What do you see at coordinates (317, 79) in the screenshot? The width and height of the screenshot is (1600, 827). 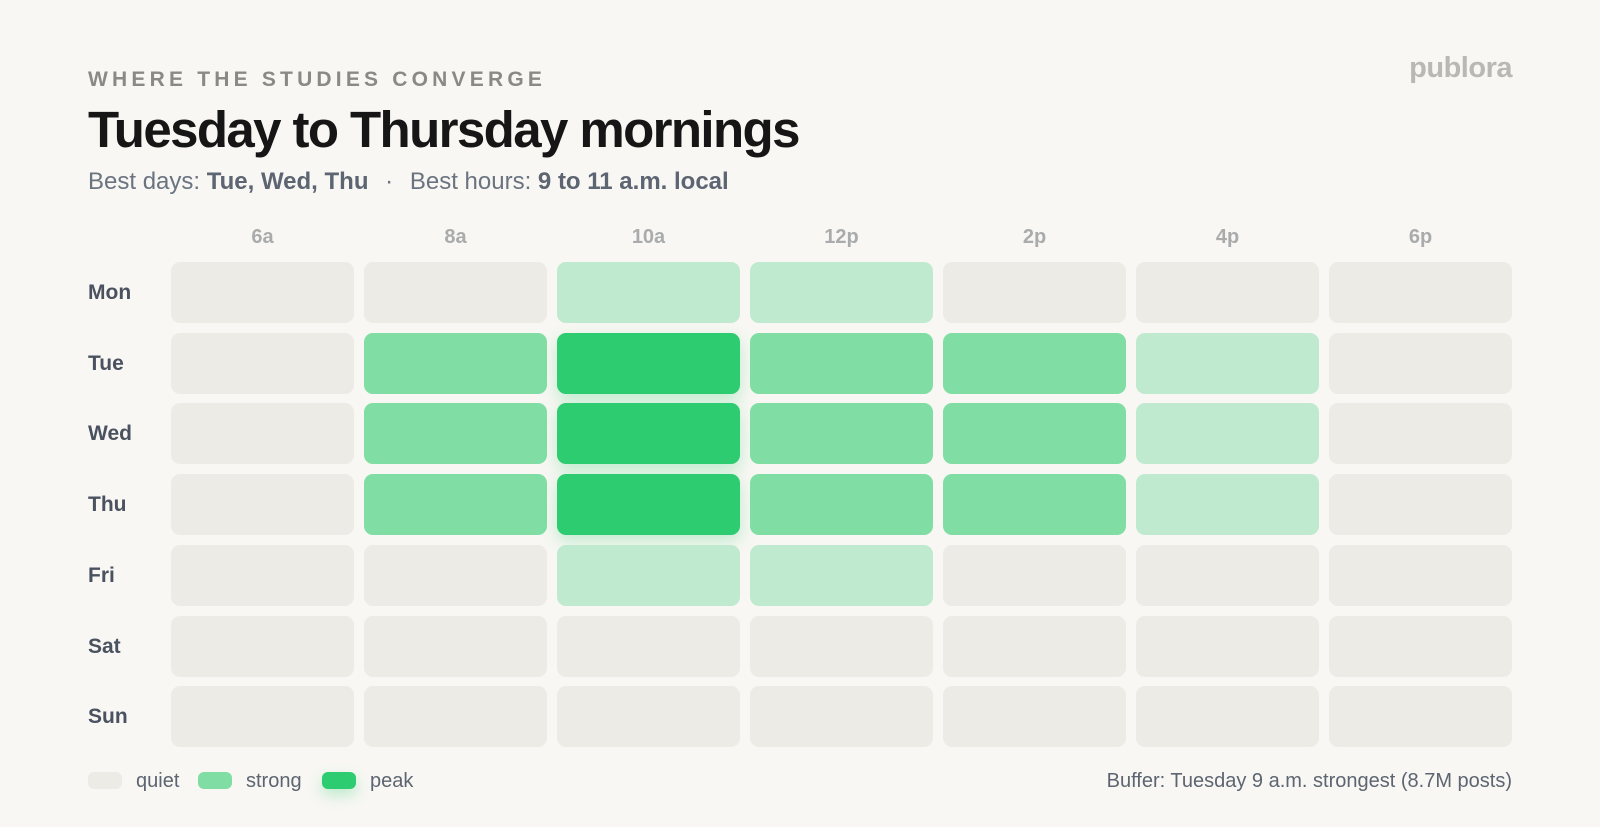 I see `kicker: WHERE THE STUDIES CONVERGE` at bounding box center [317, 79].